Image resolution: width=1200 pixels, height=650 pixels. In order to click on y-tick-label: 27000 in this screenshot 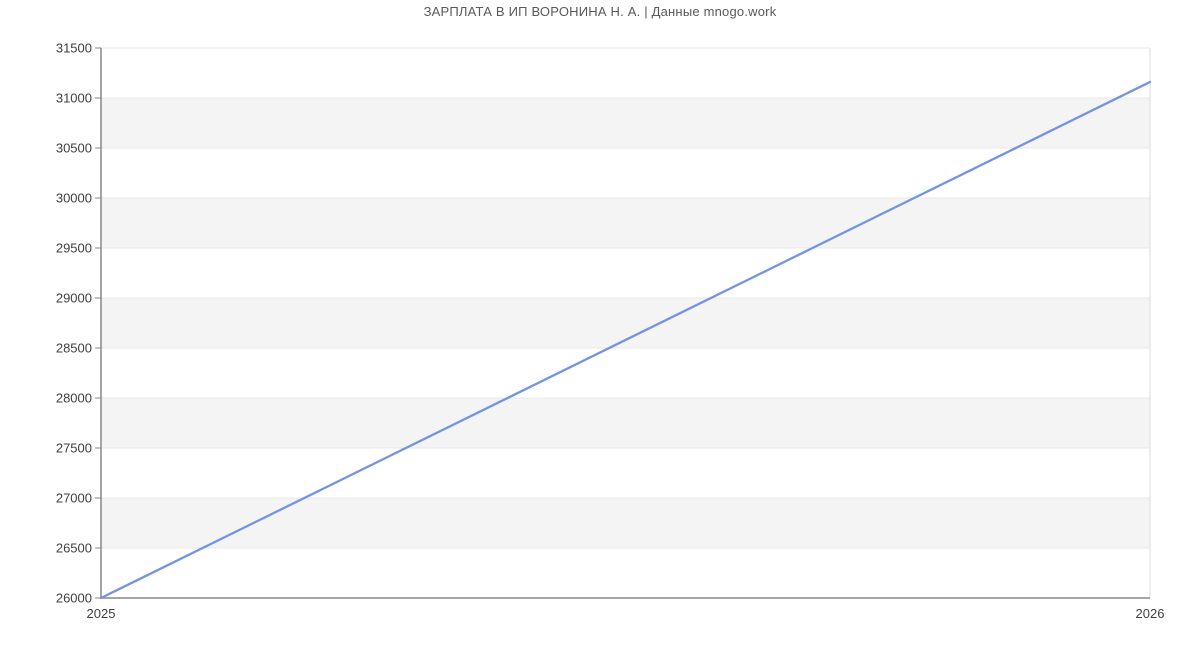, I will do `click(74, 498)`.